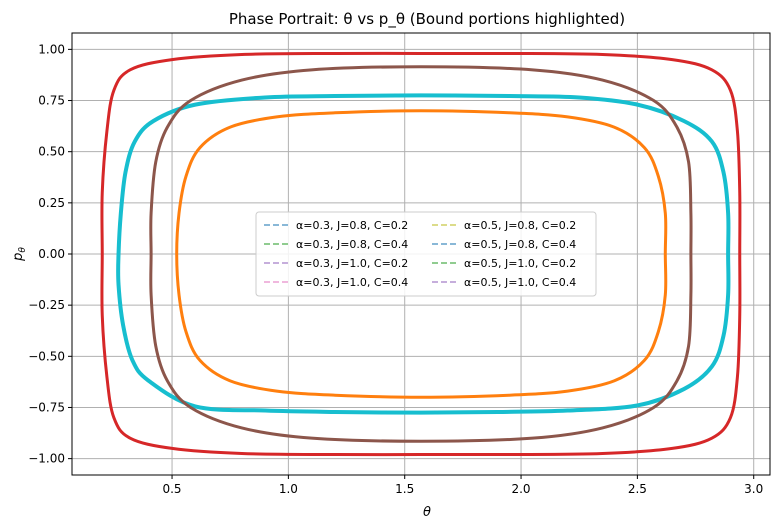 Image resolution: width=783 pixels, height=527 pixels. I want to click on y-axis-label-subscript: θ, so click(23, 250).